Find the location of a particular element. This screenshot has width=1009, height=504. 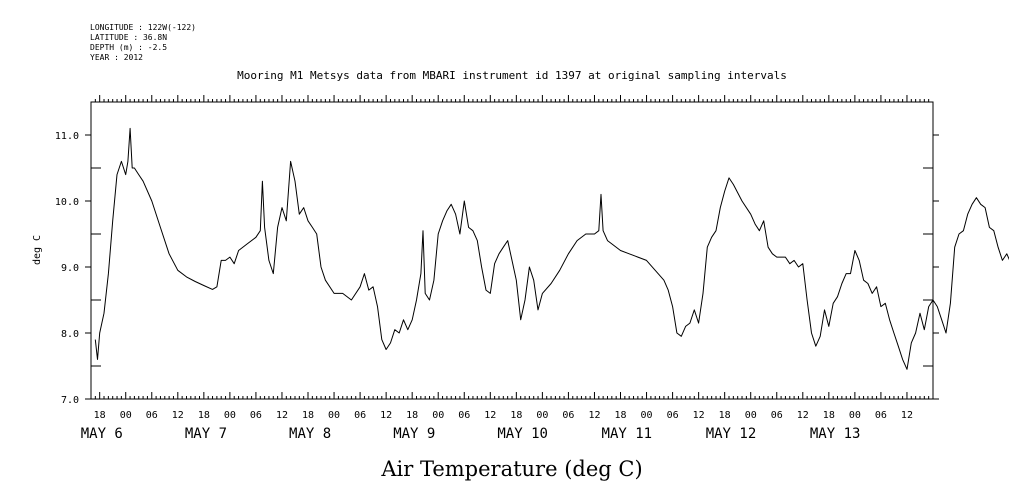

x-axis-label: Air Temperature (deg C) is located at coordinates (511, 469).